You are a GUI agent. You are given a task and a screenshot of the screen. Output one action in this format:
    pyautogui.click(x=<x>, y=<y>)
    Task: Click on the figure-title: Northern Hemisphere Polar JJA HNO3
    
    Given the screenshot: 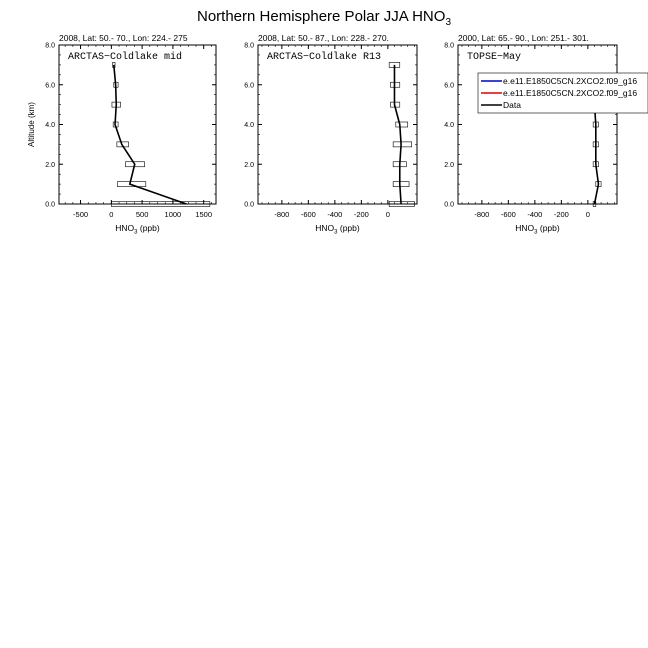 What is the action you would take?
    pyautogui.click(x=324, y=18)
    